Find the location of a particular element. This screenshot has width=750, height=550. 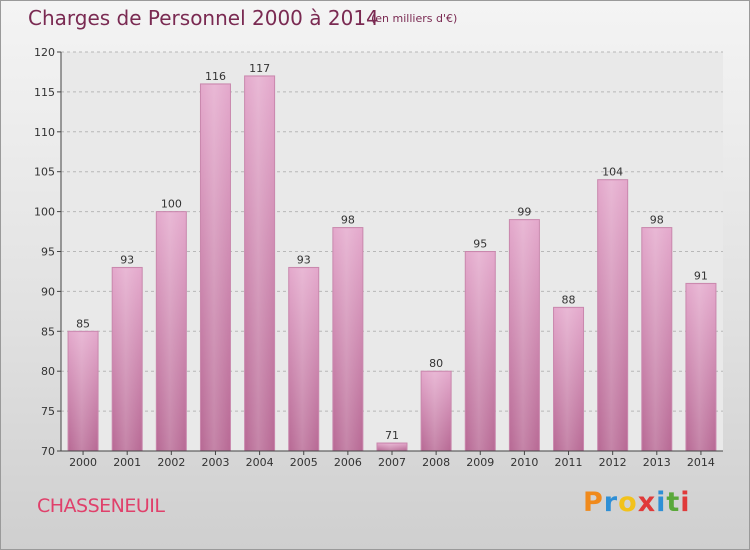

commune-name: CHASSENEUIL is located at coordinates (101, 506).